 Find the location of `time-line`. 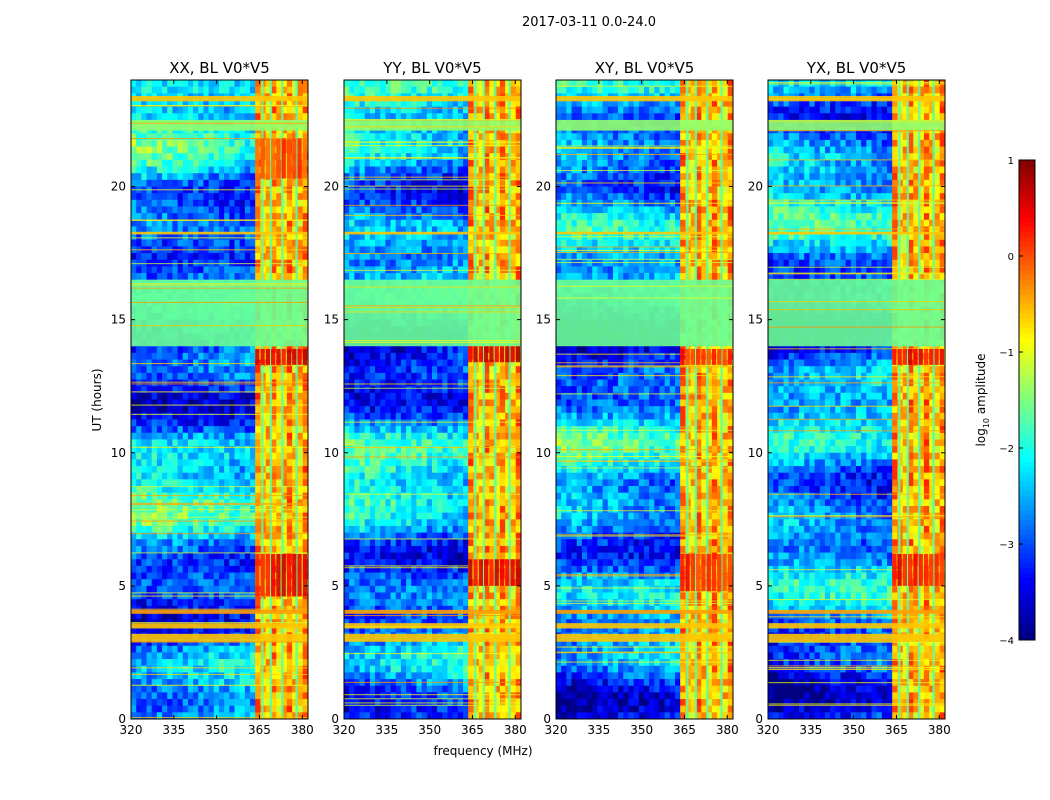

time-line is located at coordinates (219, 593).